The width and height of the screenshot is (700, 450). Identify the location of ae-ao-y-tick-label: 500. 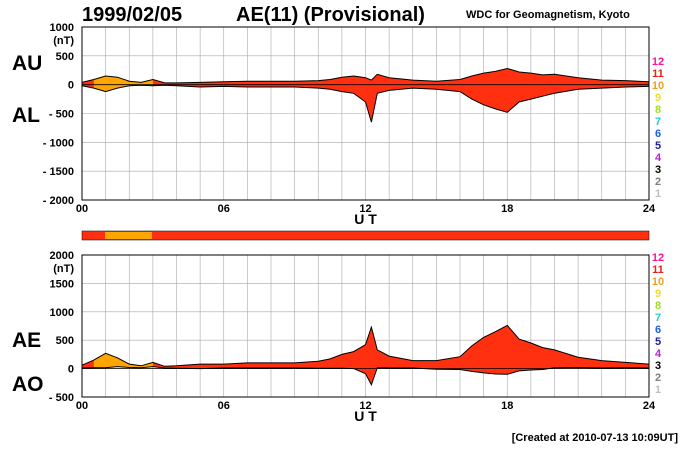
(65, 341).